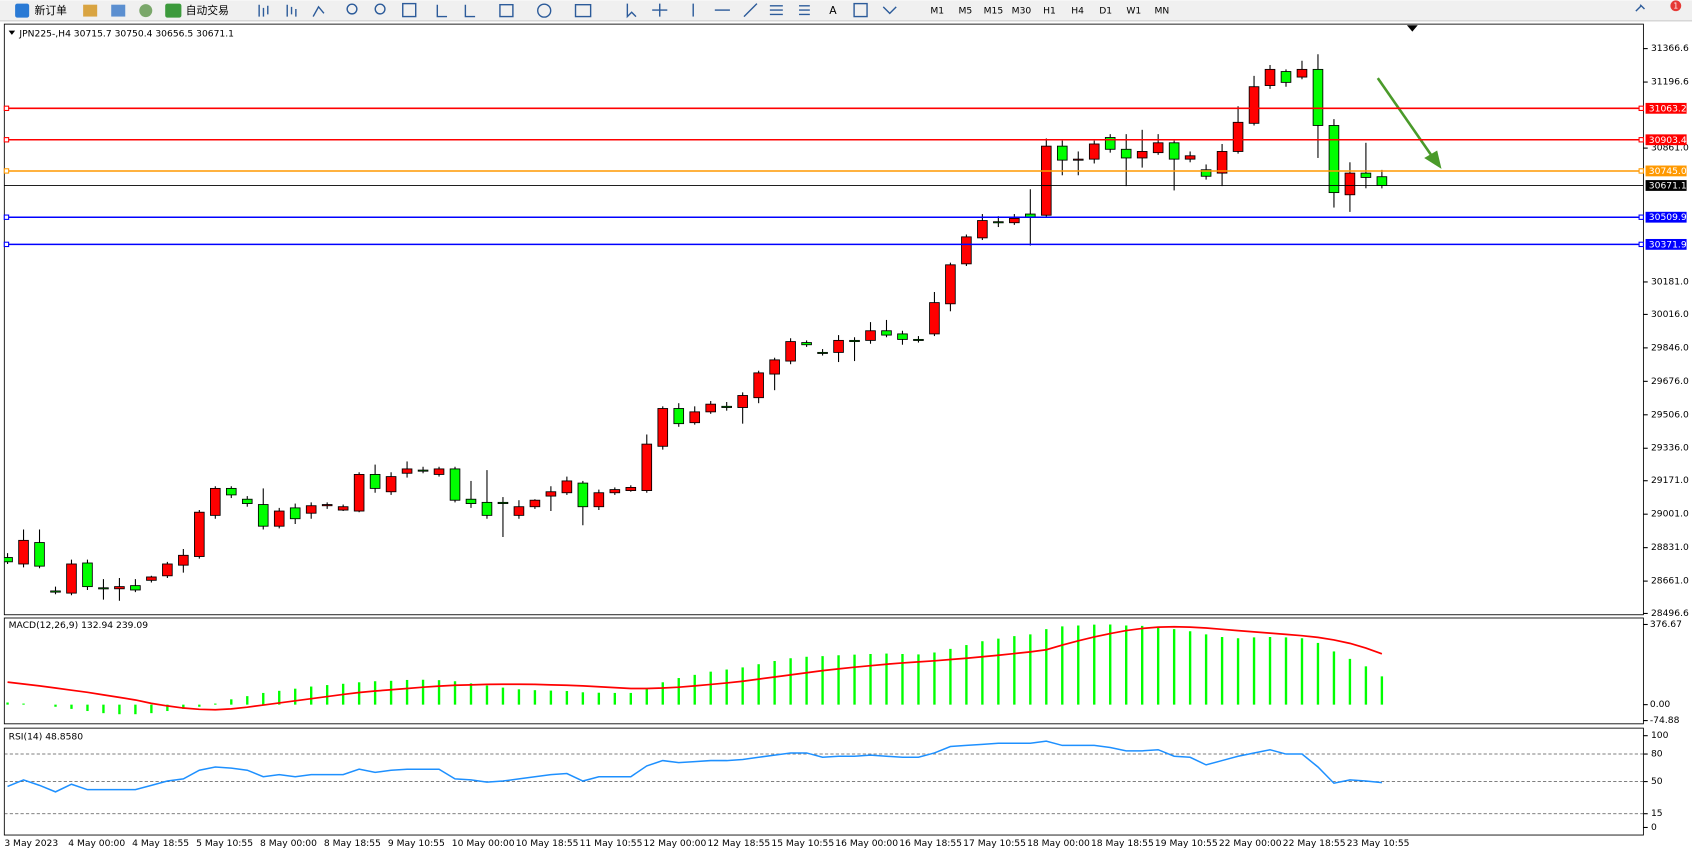 The height and width of the screenshot is (857, 1692). What do you see at coordinates (994, 843) in the screenshot?
I see `x-tick-label: 17 May 10:55` at bounding box center [994, 843].